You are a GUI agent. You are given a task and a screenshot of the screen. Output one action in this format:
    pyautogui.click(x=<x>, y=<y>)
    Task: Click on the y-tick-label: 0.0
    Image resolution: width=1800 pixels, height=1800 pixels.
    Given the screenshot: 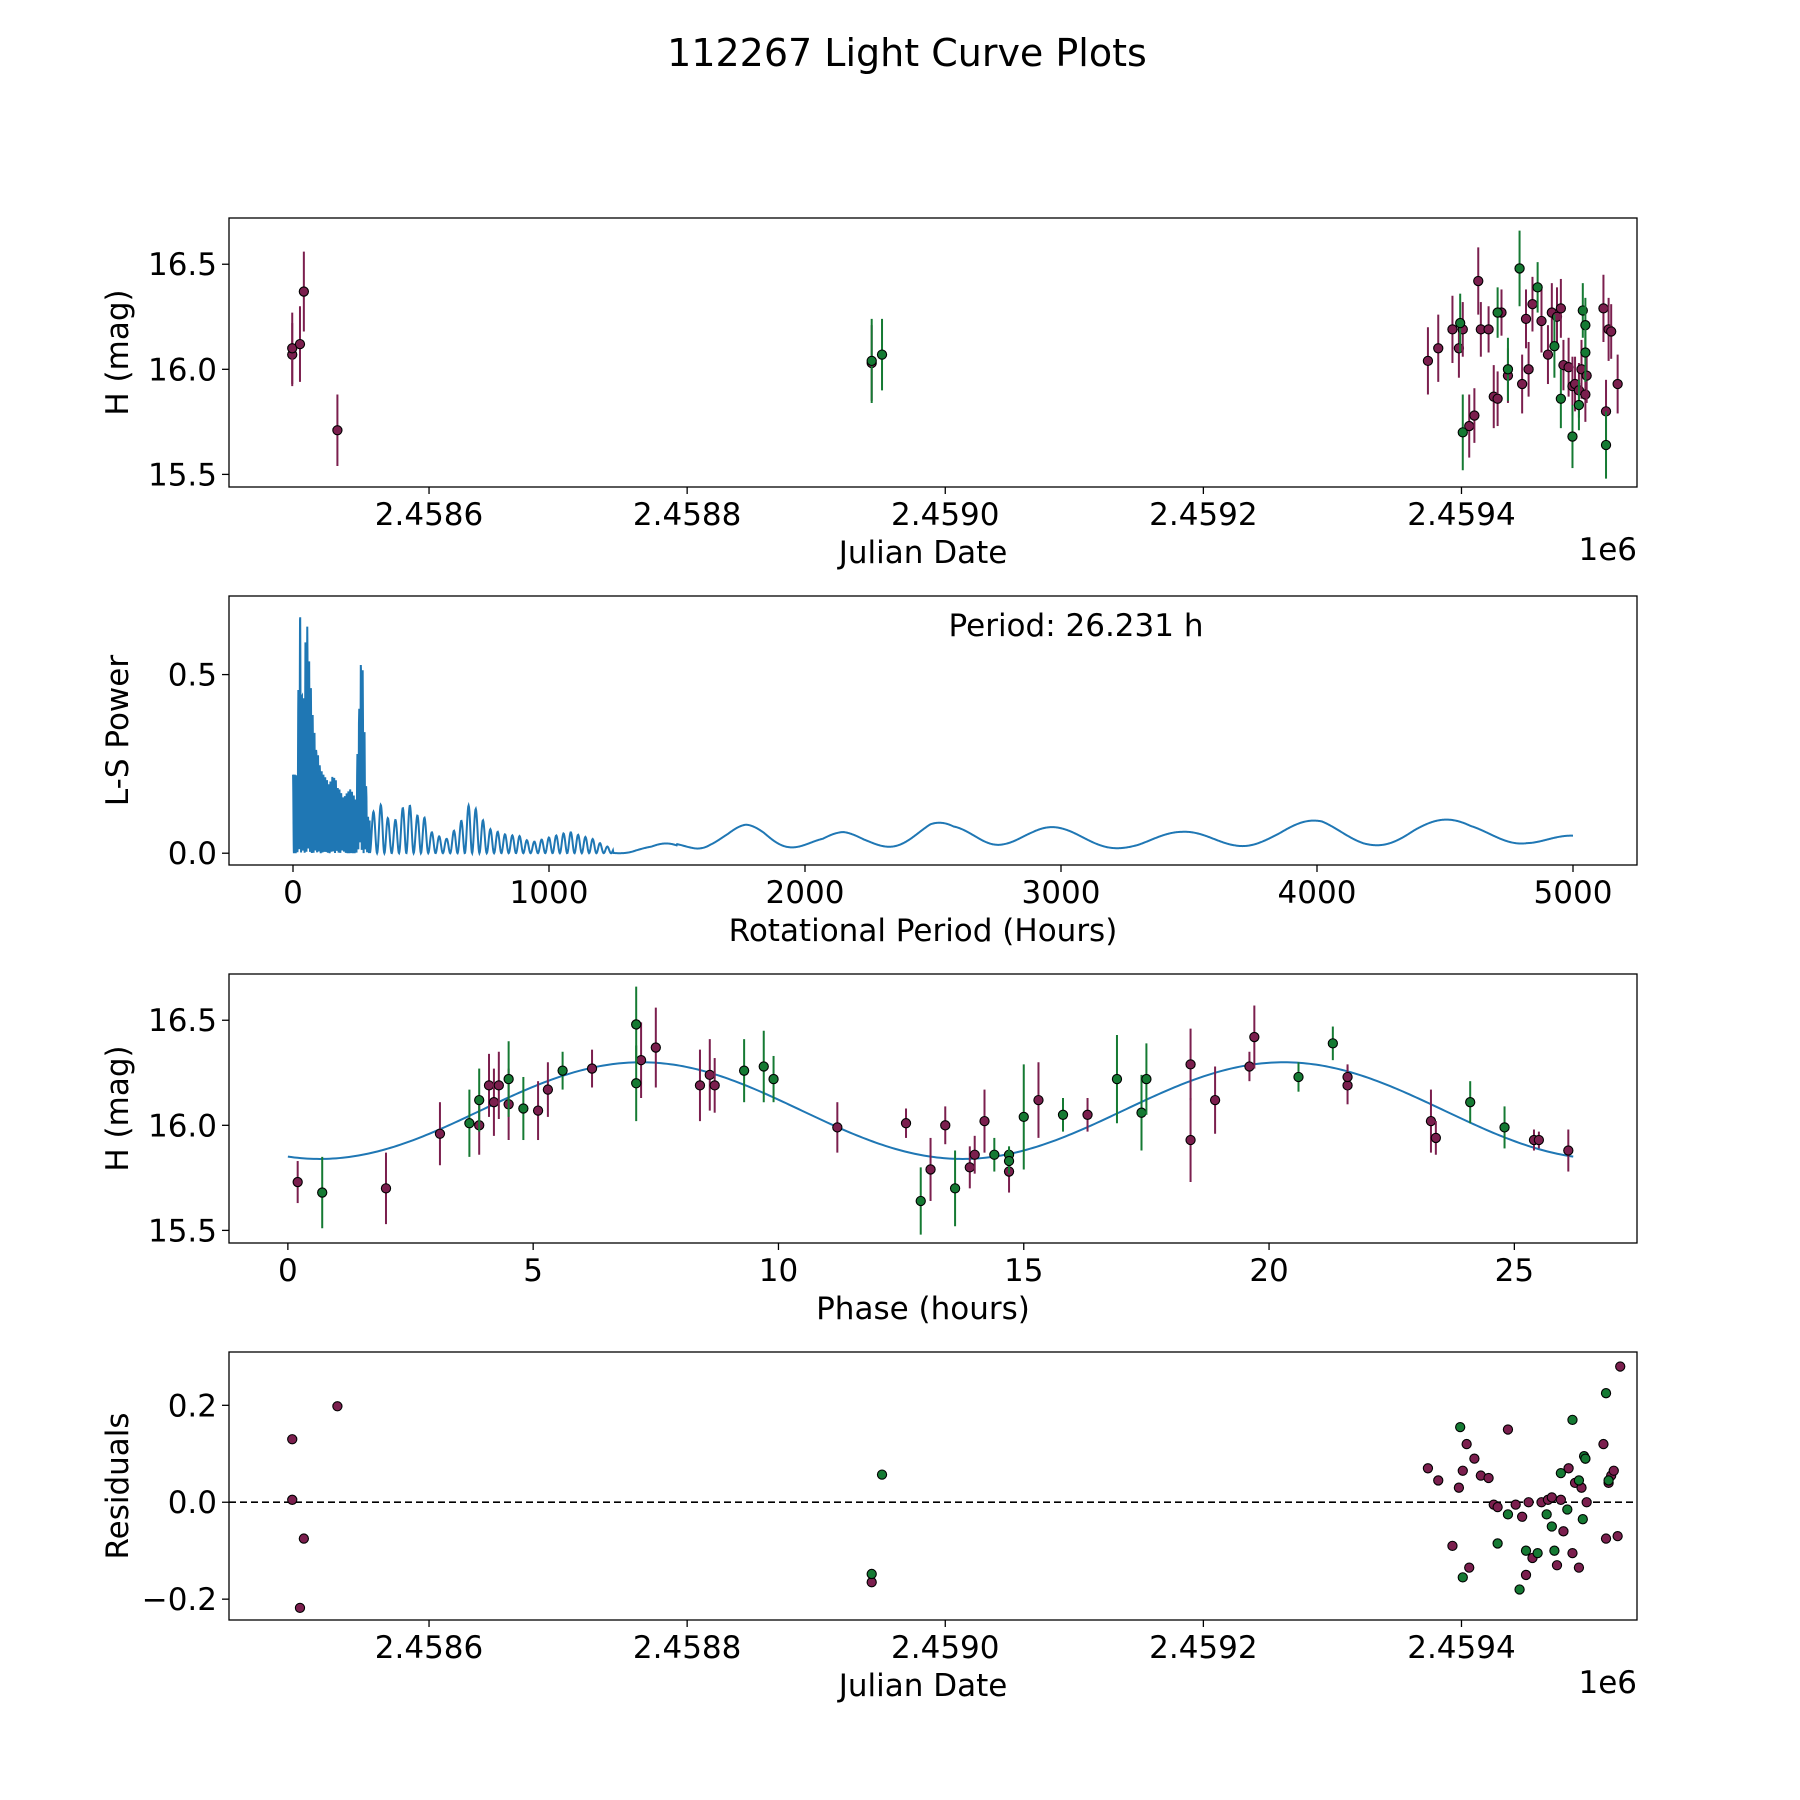 What is the action you would take?
    pyautogui.click(x=192, y=1503)
    